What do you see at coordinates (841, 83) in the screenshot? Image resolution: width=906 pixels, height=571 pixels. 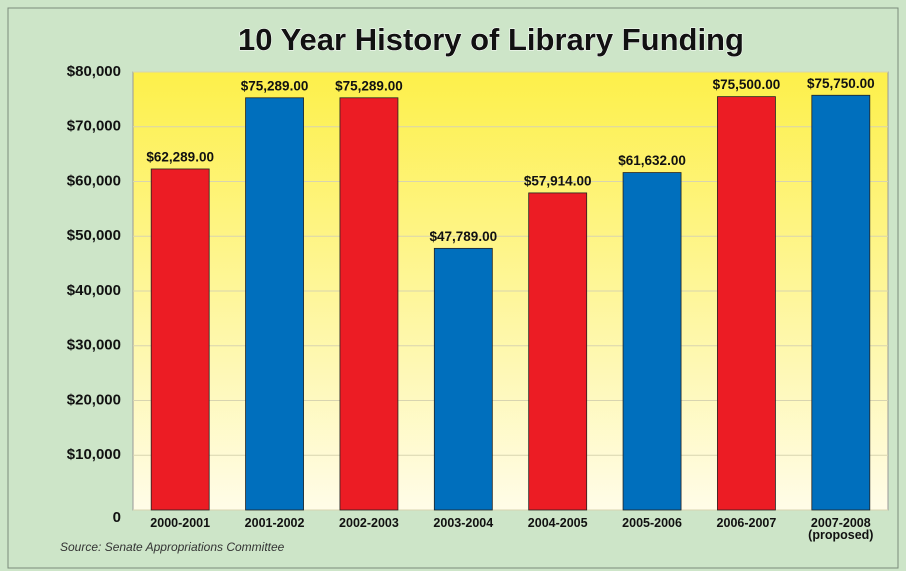 I see `value-label: $75,750.00` at bounding box center [841, 83].